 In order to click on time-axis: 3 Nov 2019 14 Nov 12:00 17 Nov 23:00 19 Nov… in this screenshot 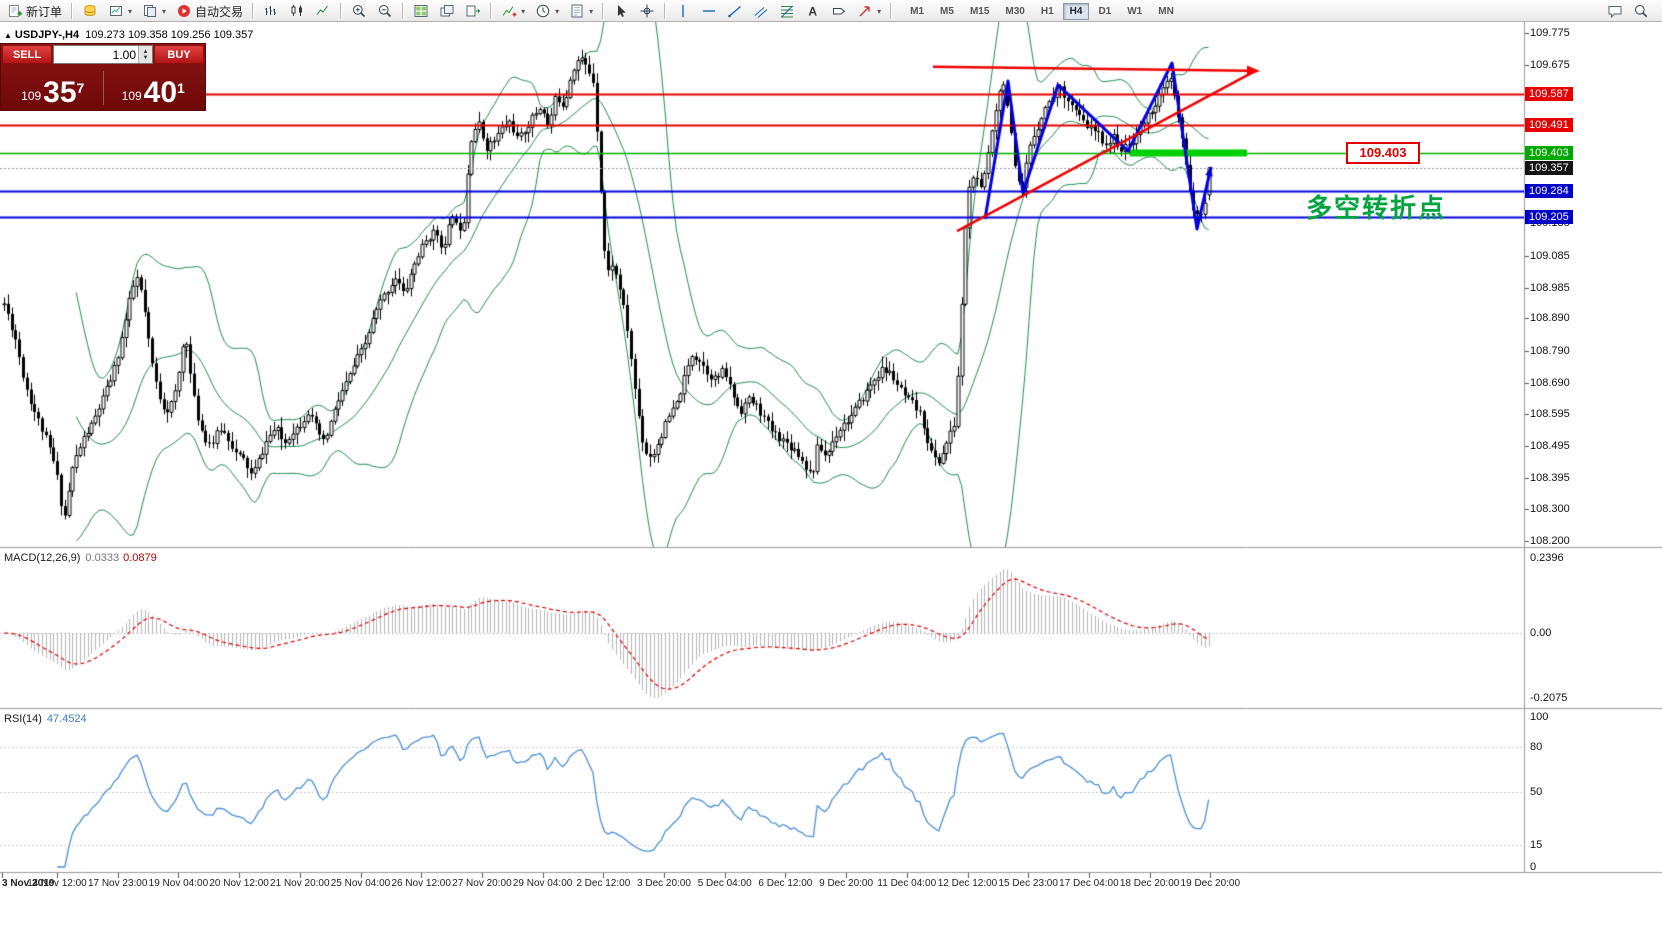, I will do `click(831, 884)`.